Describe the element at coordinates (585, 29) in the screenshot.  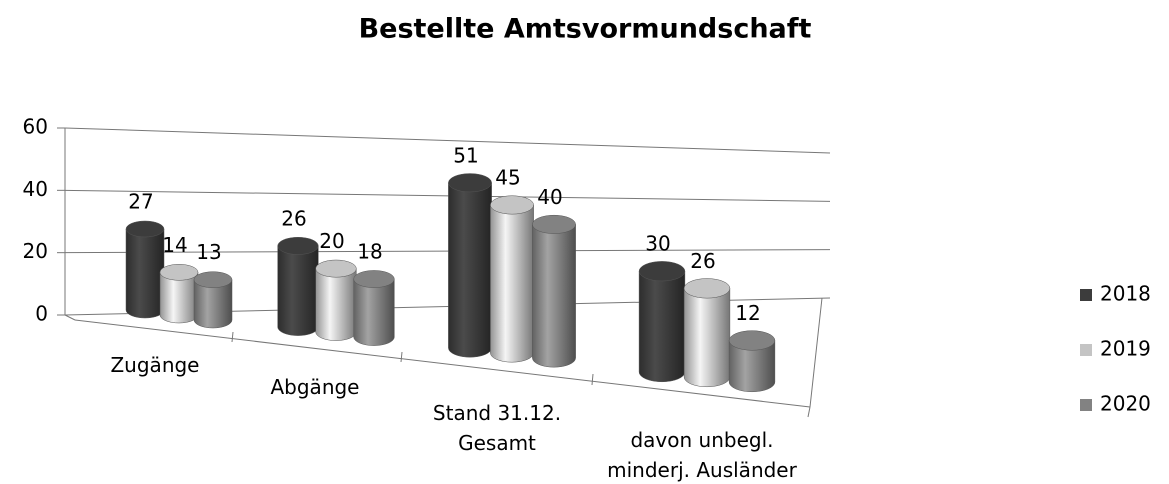
I see `chart-title: Bestellte Amtsvormundschaft` at that location.